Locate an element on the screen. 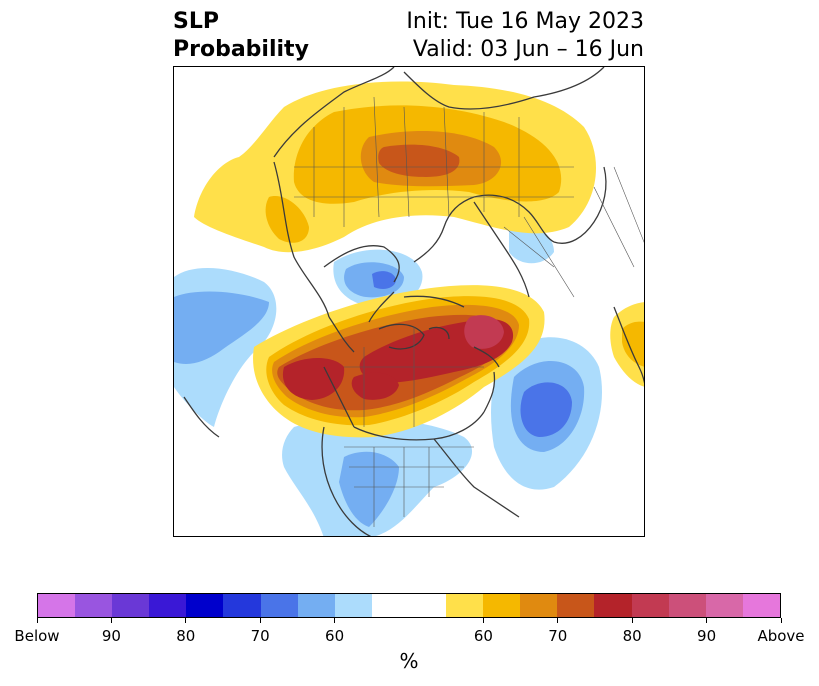 The height and width of the screenshot is (686, 819). init-date: Init: Tue 16 May 2023 is located at coordinates (525, 21).